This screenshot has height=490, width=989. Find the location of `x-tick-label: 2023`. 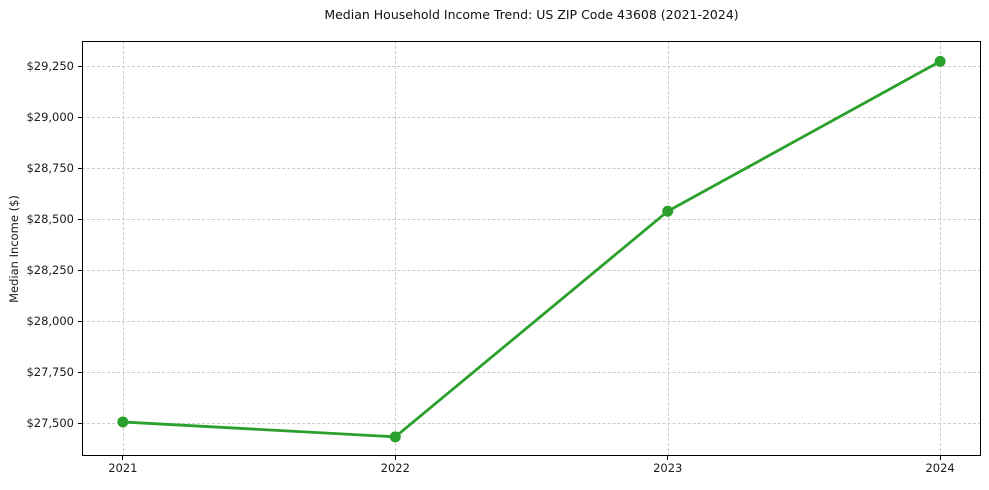

x-tick-label: 2023 is located at coordinates (668, 468).